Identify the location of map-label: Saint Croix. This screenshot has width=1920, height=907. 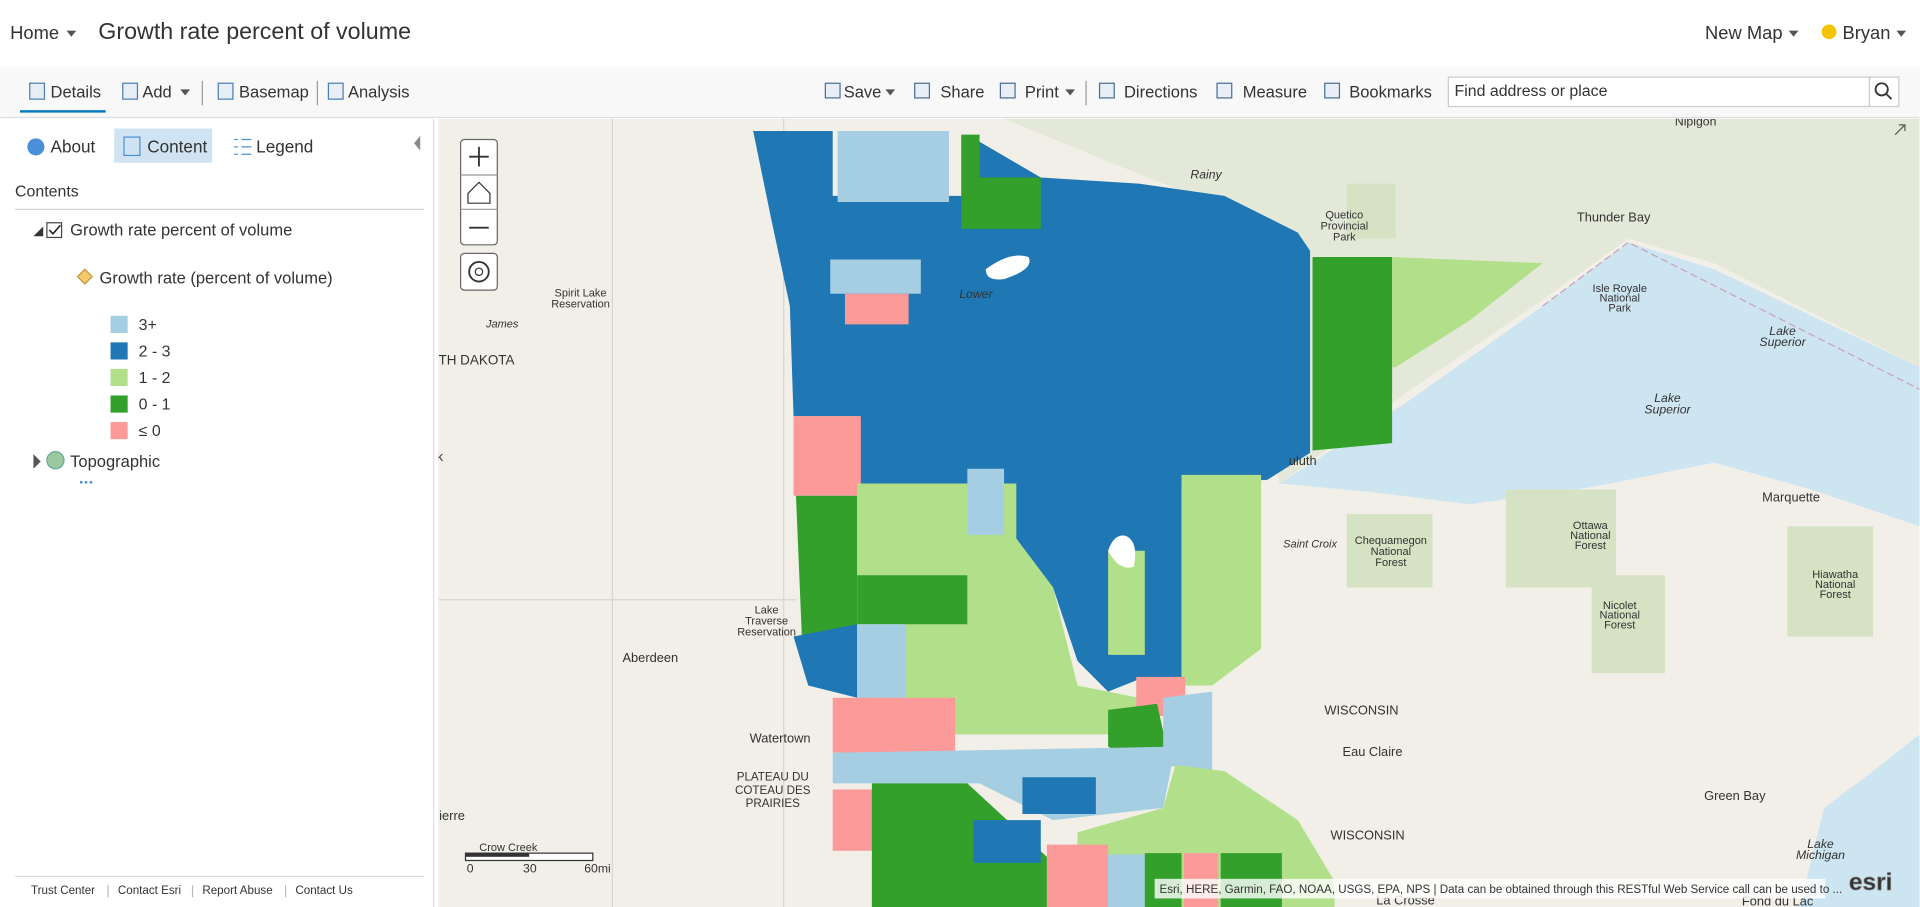
(1310, 545).